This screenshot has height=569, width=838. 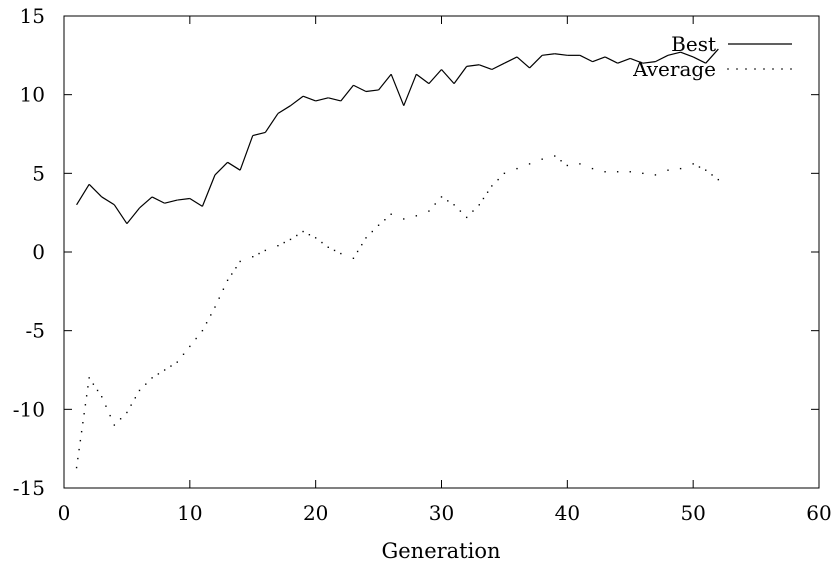 I want to click on x-tick-label: 10, so click(x=189, y=513).